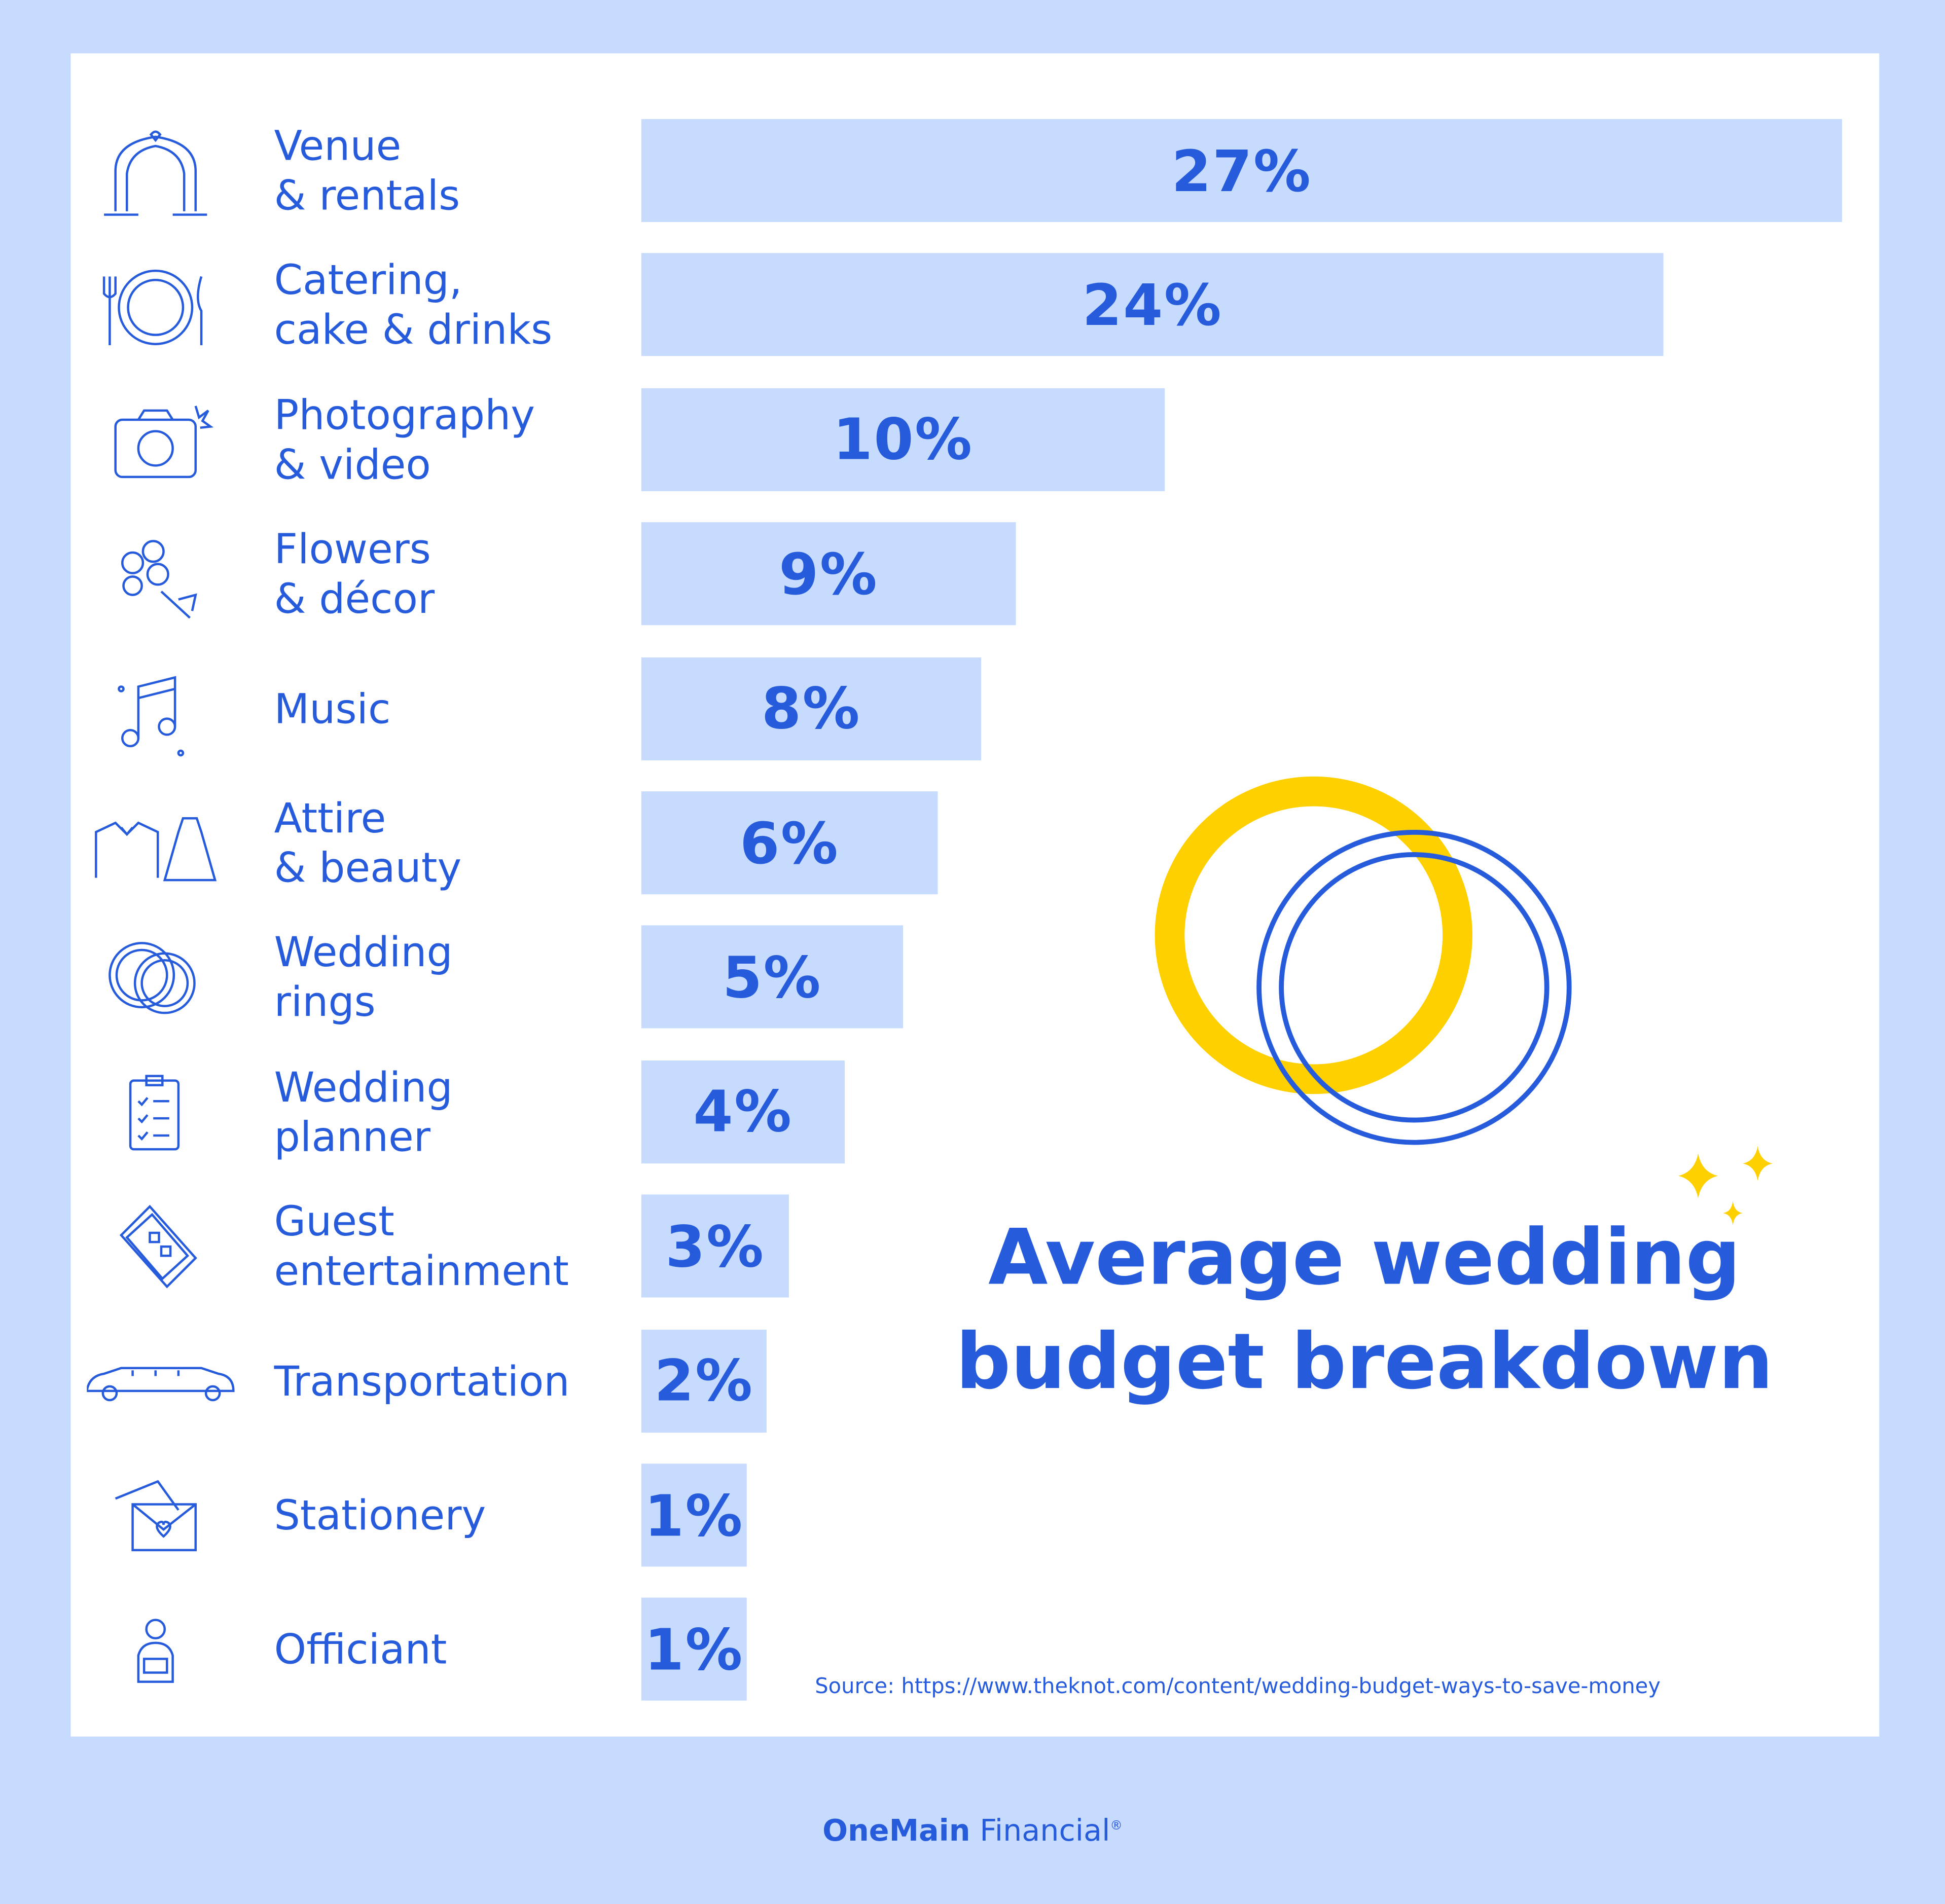  I want to click on category-label: Stationery, so click(380, 1516).